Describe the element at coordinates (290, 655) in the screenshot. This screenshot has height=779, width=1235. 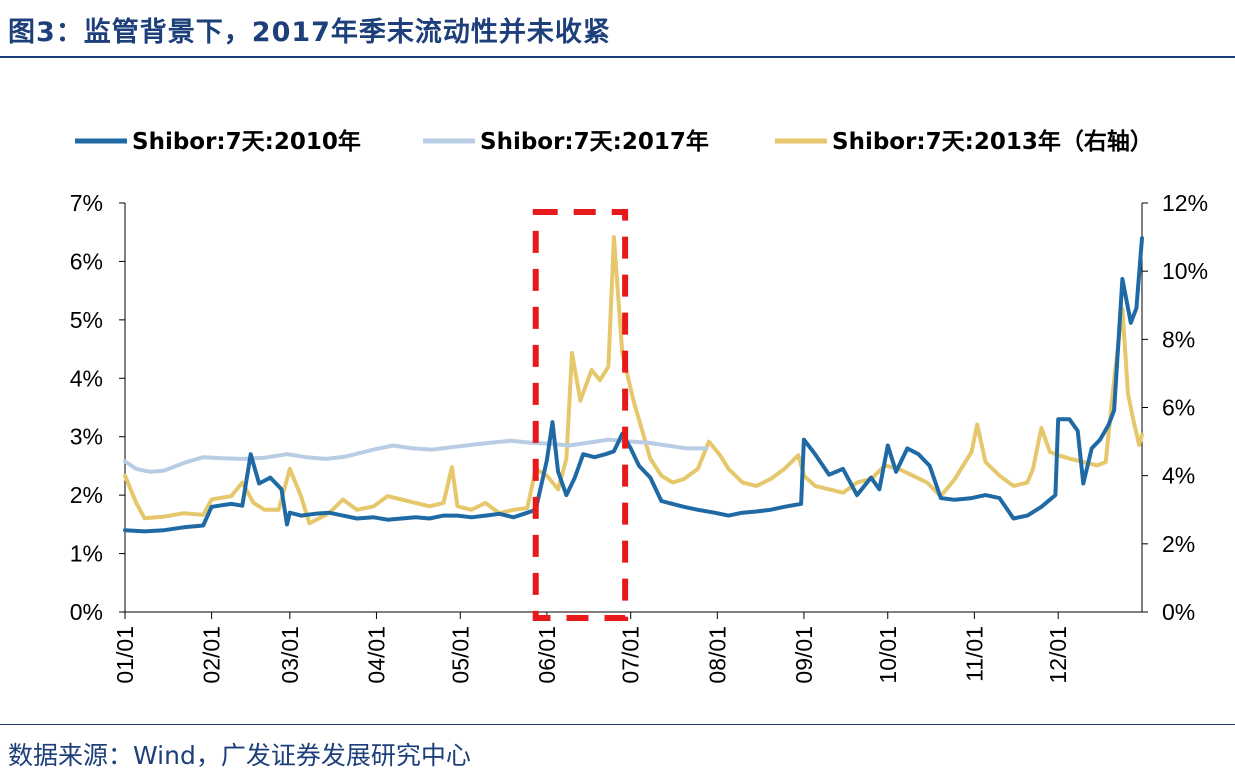
I see `x-tick-label: 03/01` at that location.